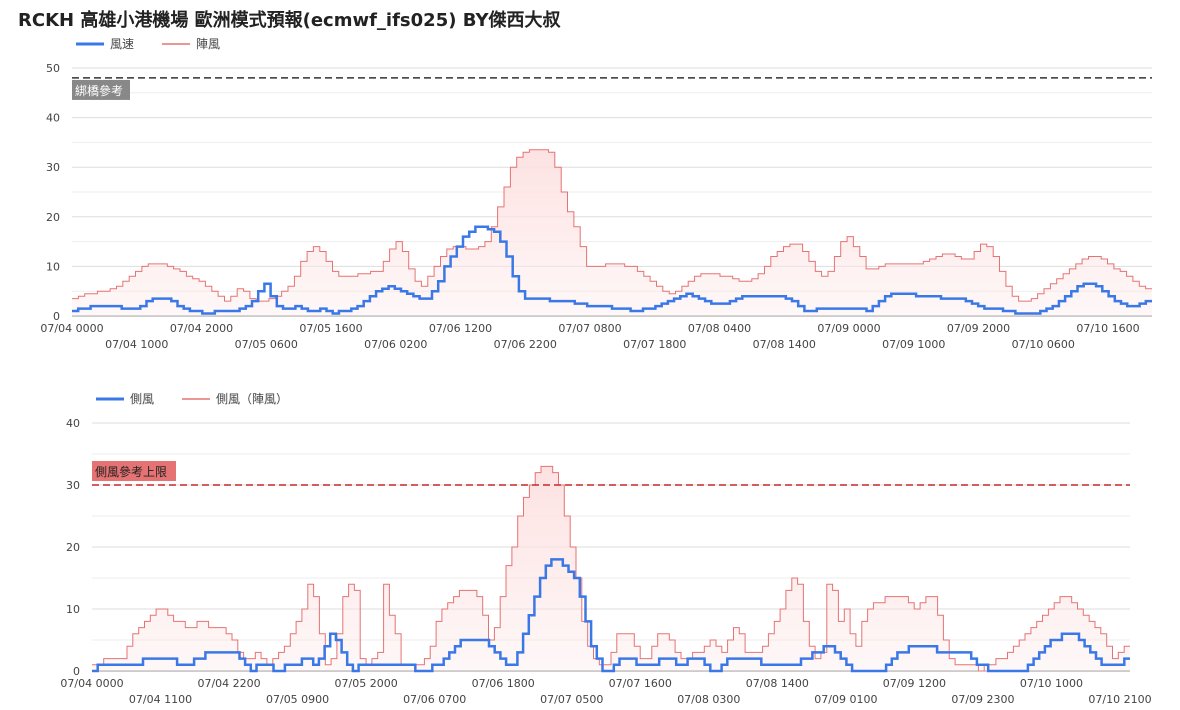  Describe the element at coordinates (289, 20) in the screenshot. I see `page-title: RCKH 高雄小港機場 歐洲模式預報(ecmwf_ifs025) BY傑西大叔` at that location.